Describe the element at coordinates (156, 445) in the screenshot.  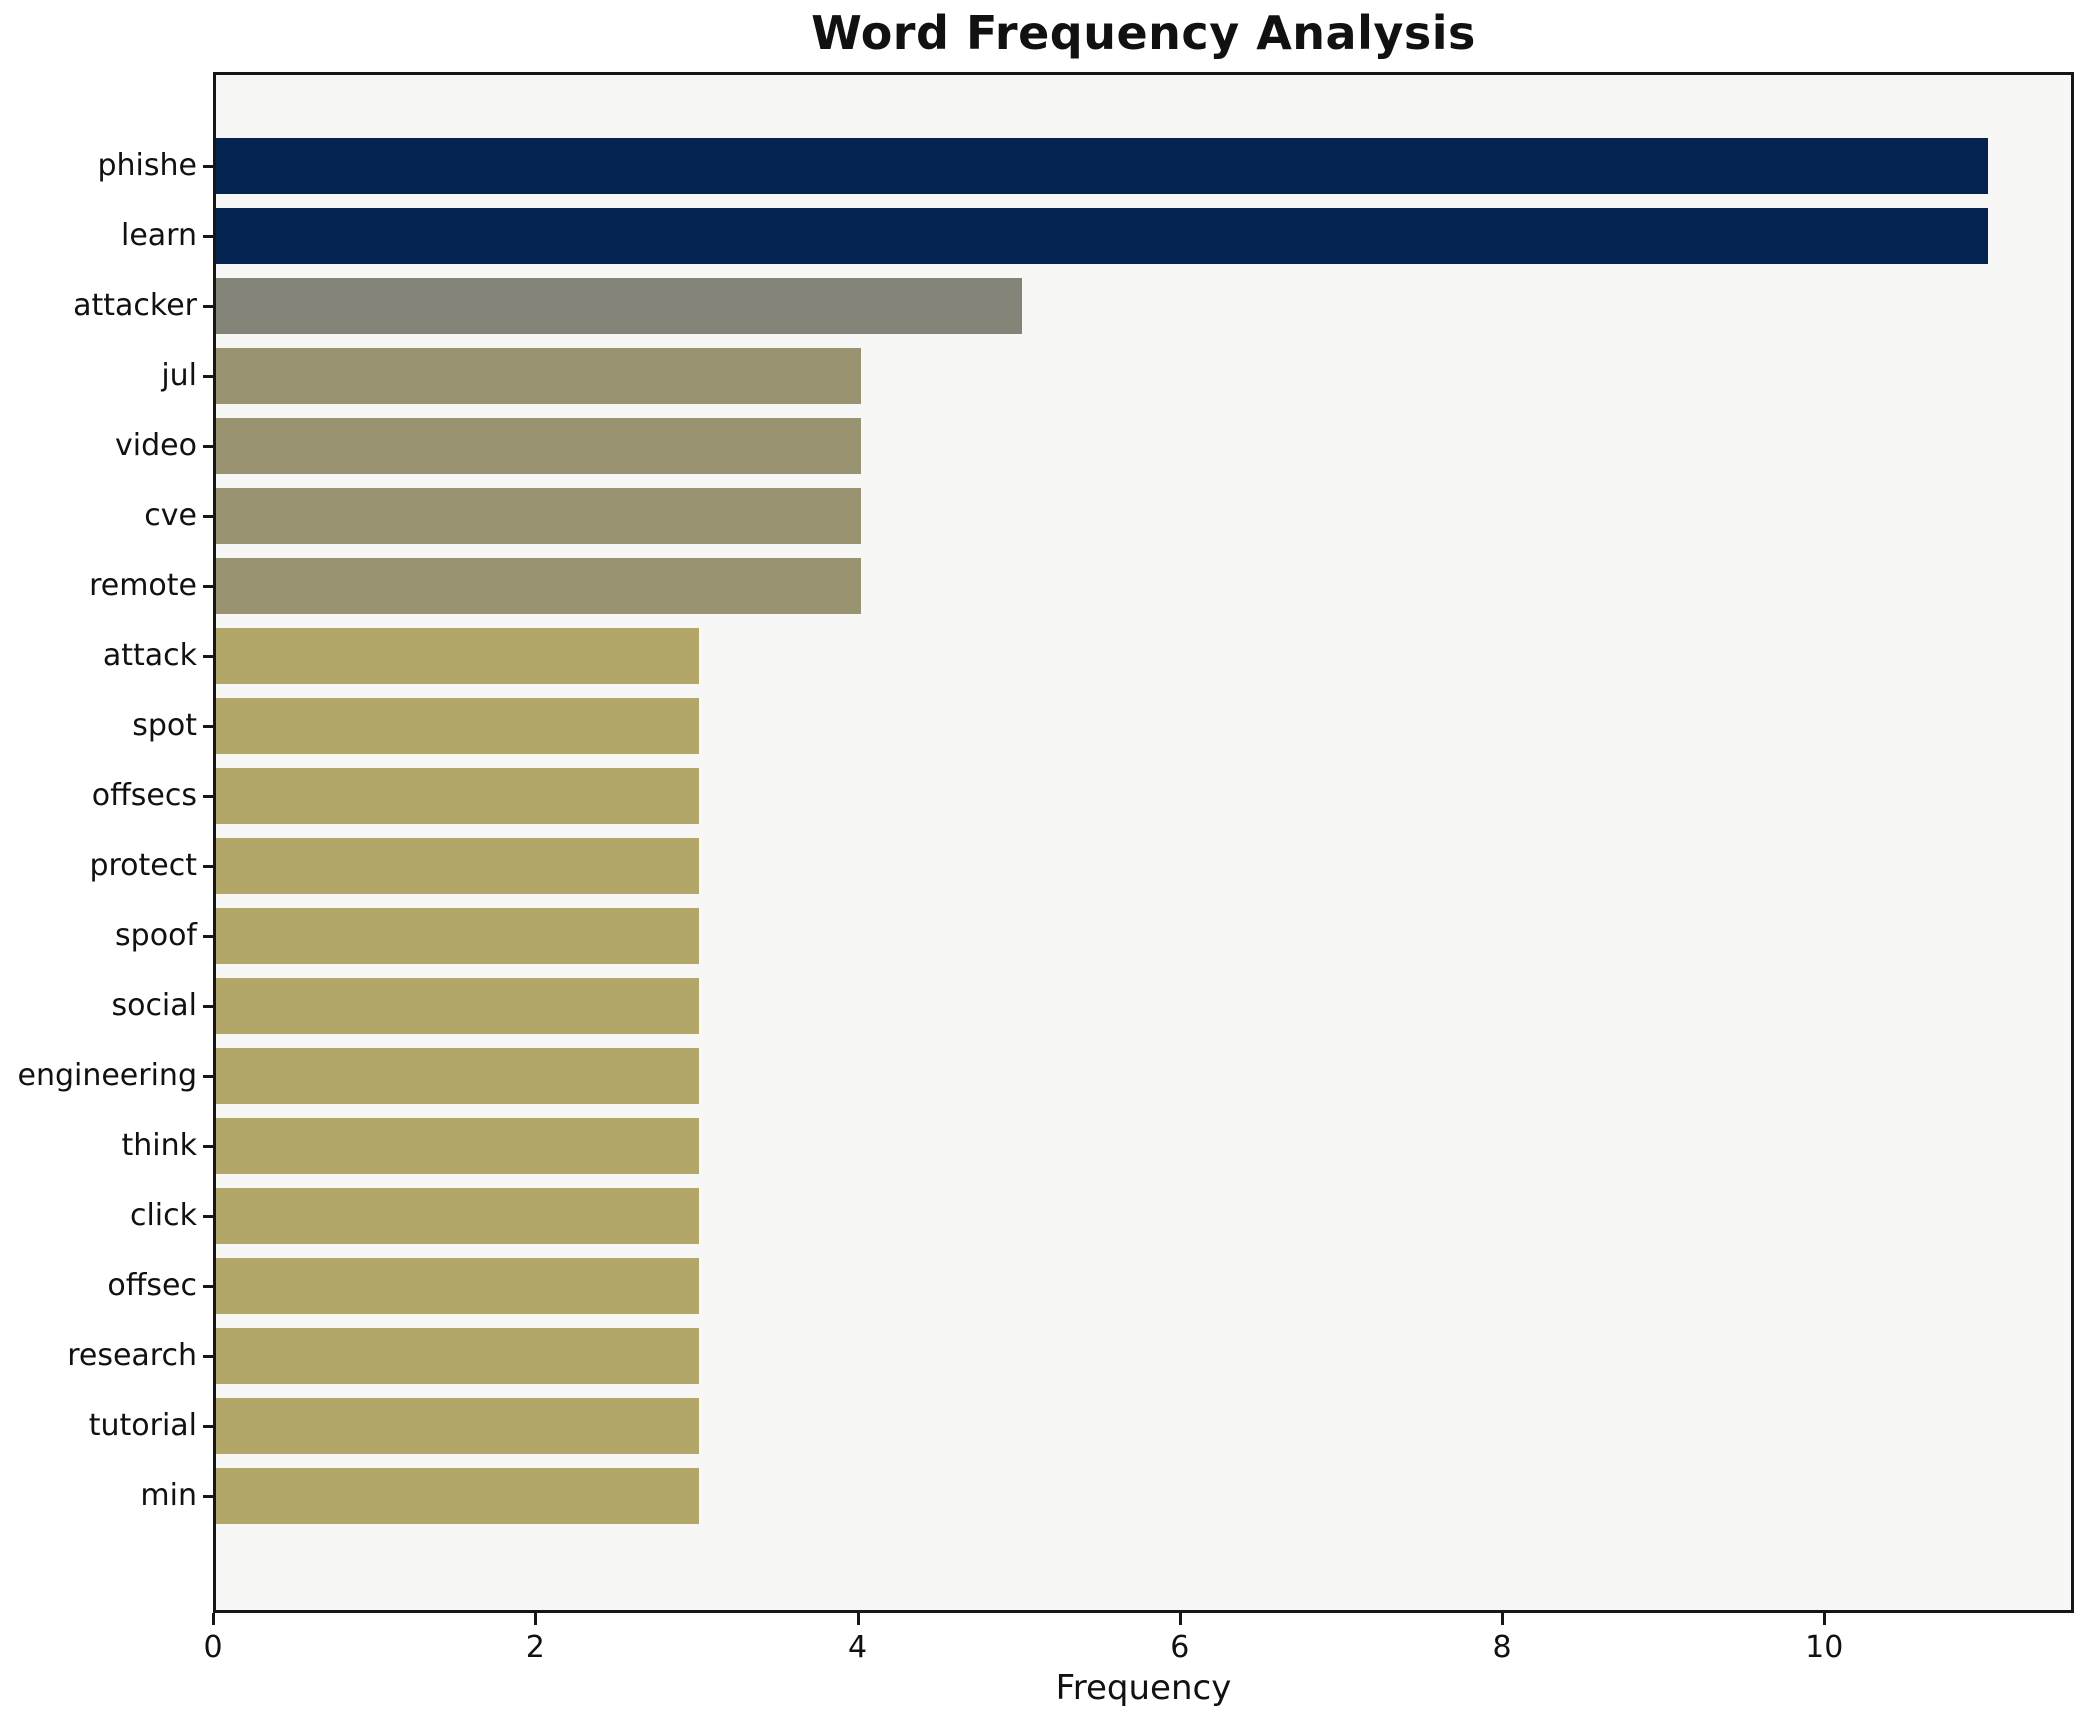
I see `y-tick-label-video: video` at that location.